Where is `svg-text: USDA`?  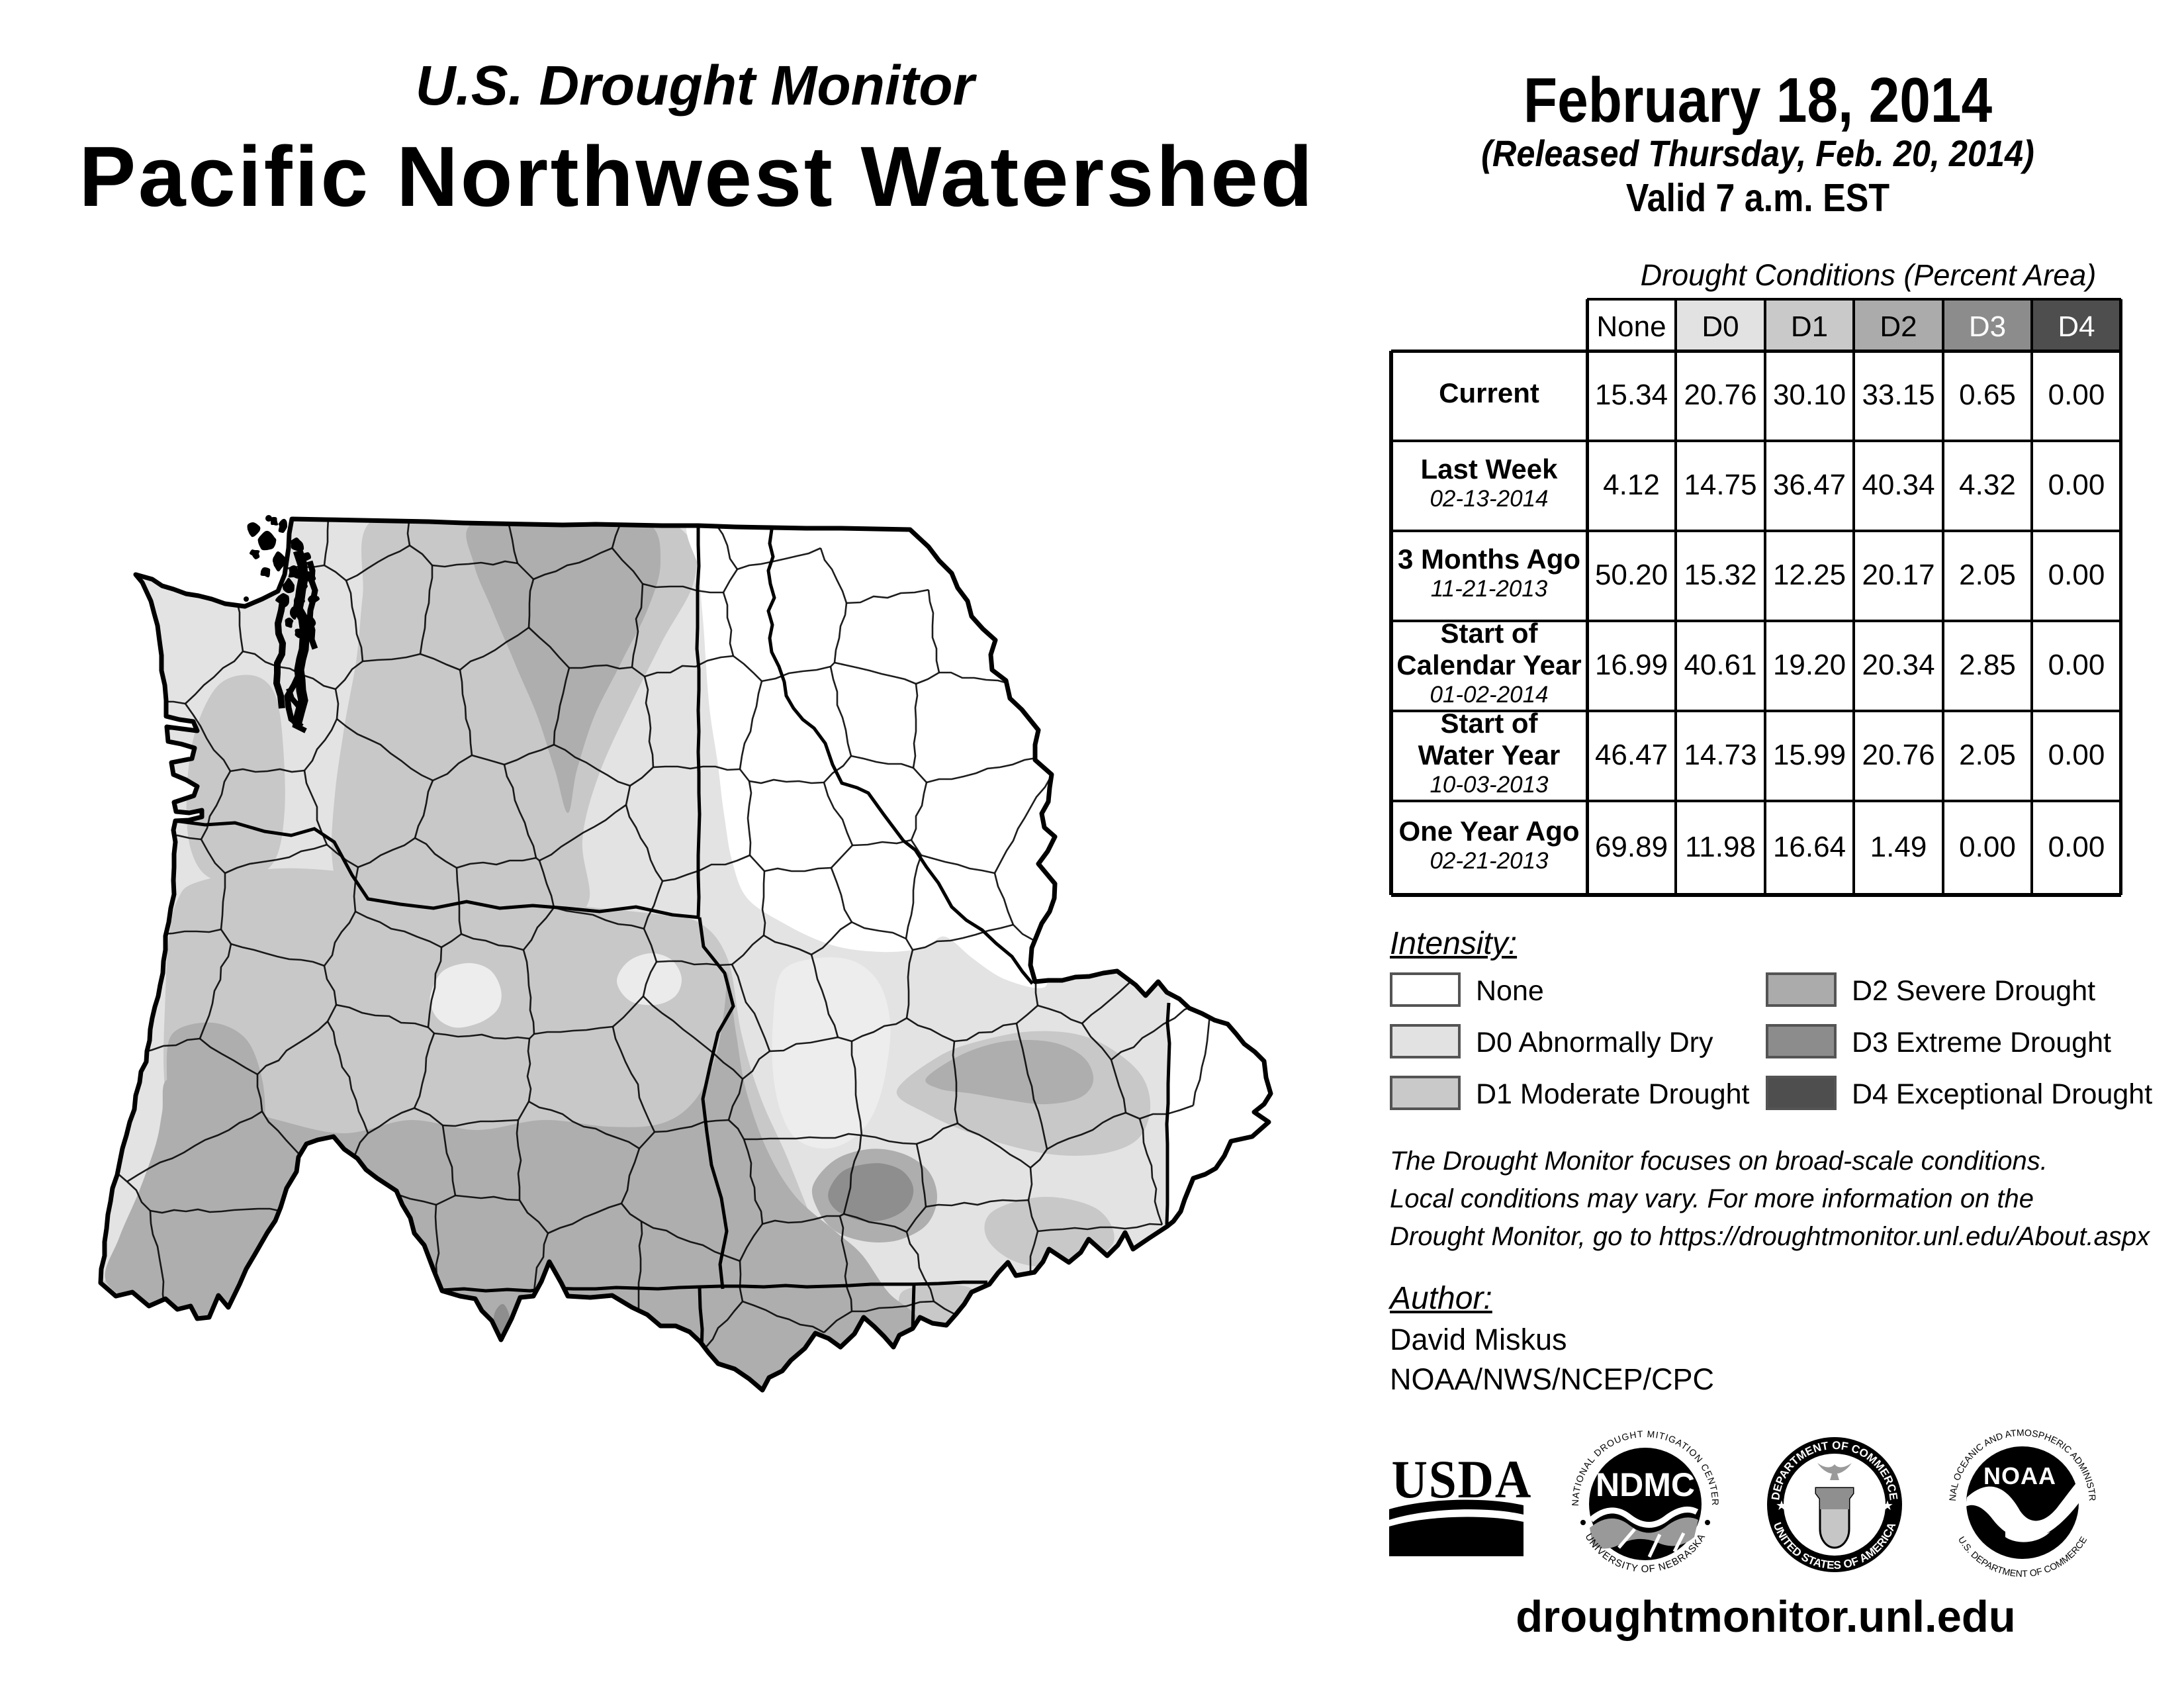
svg-text: USDA is located at coordinates (1462, 1480).